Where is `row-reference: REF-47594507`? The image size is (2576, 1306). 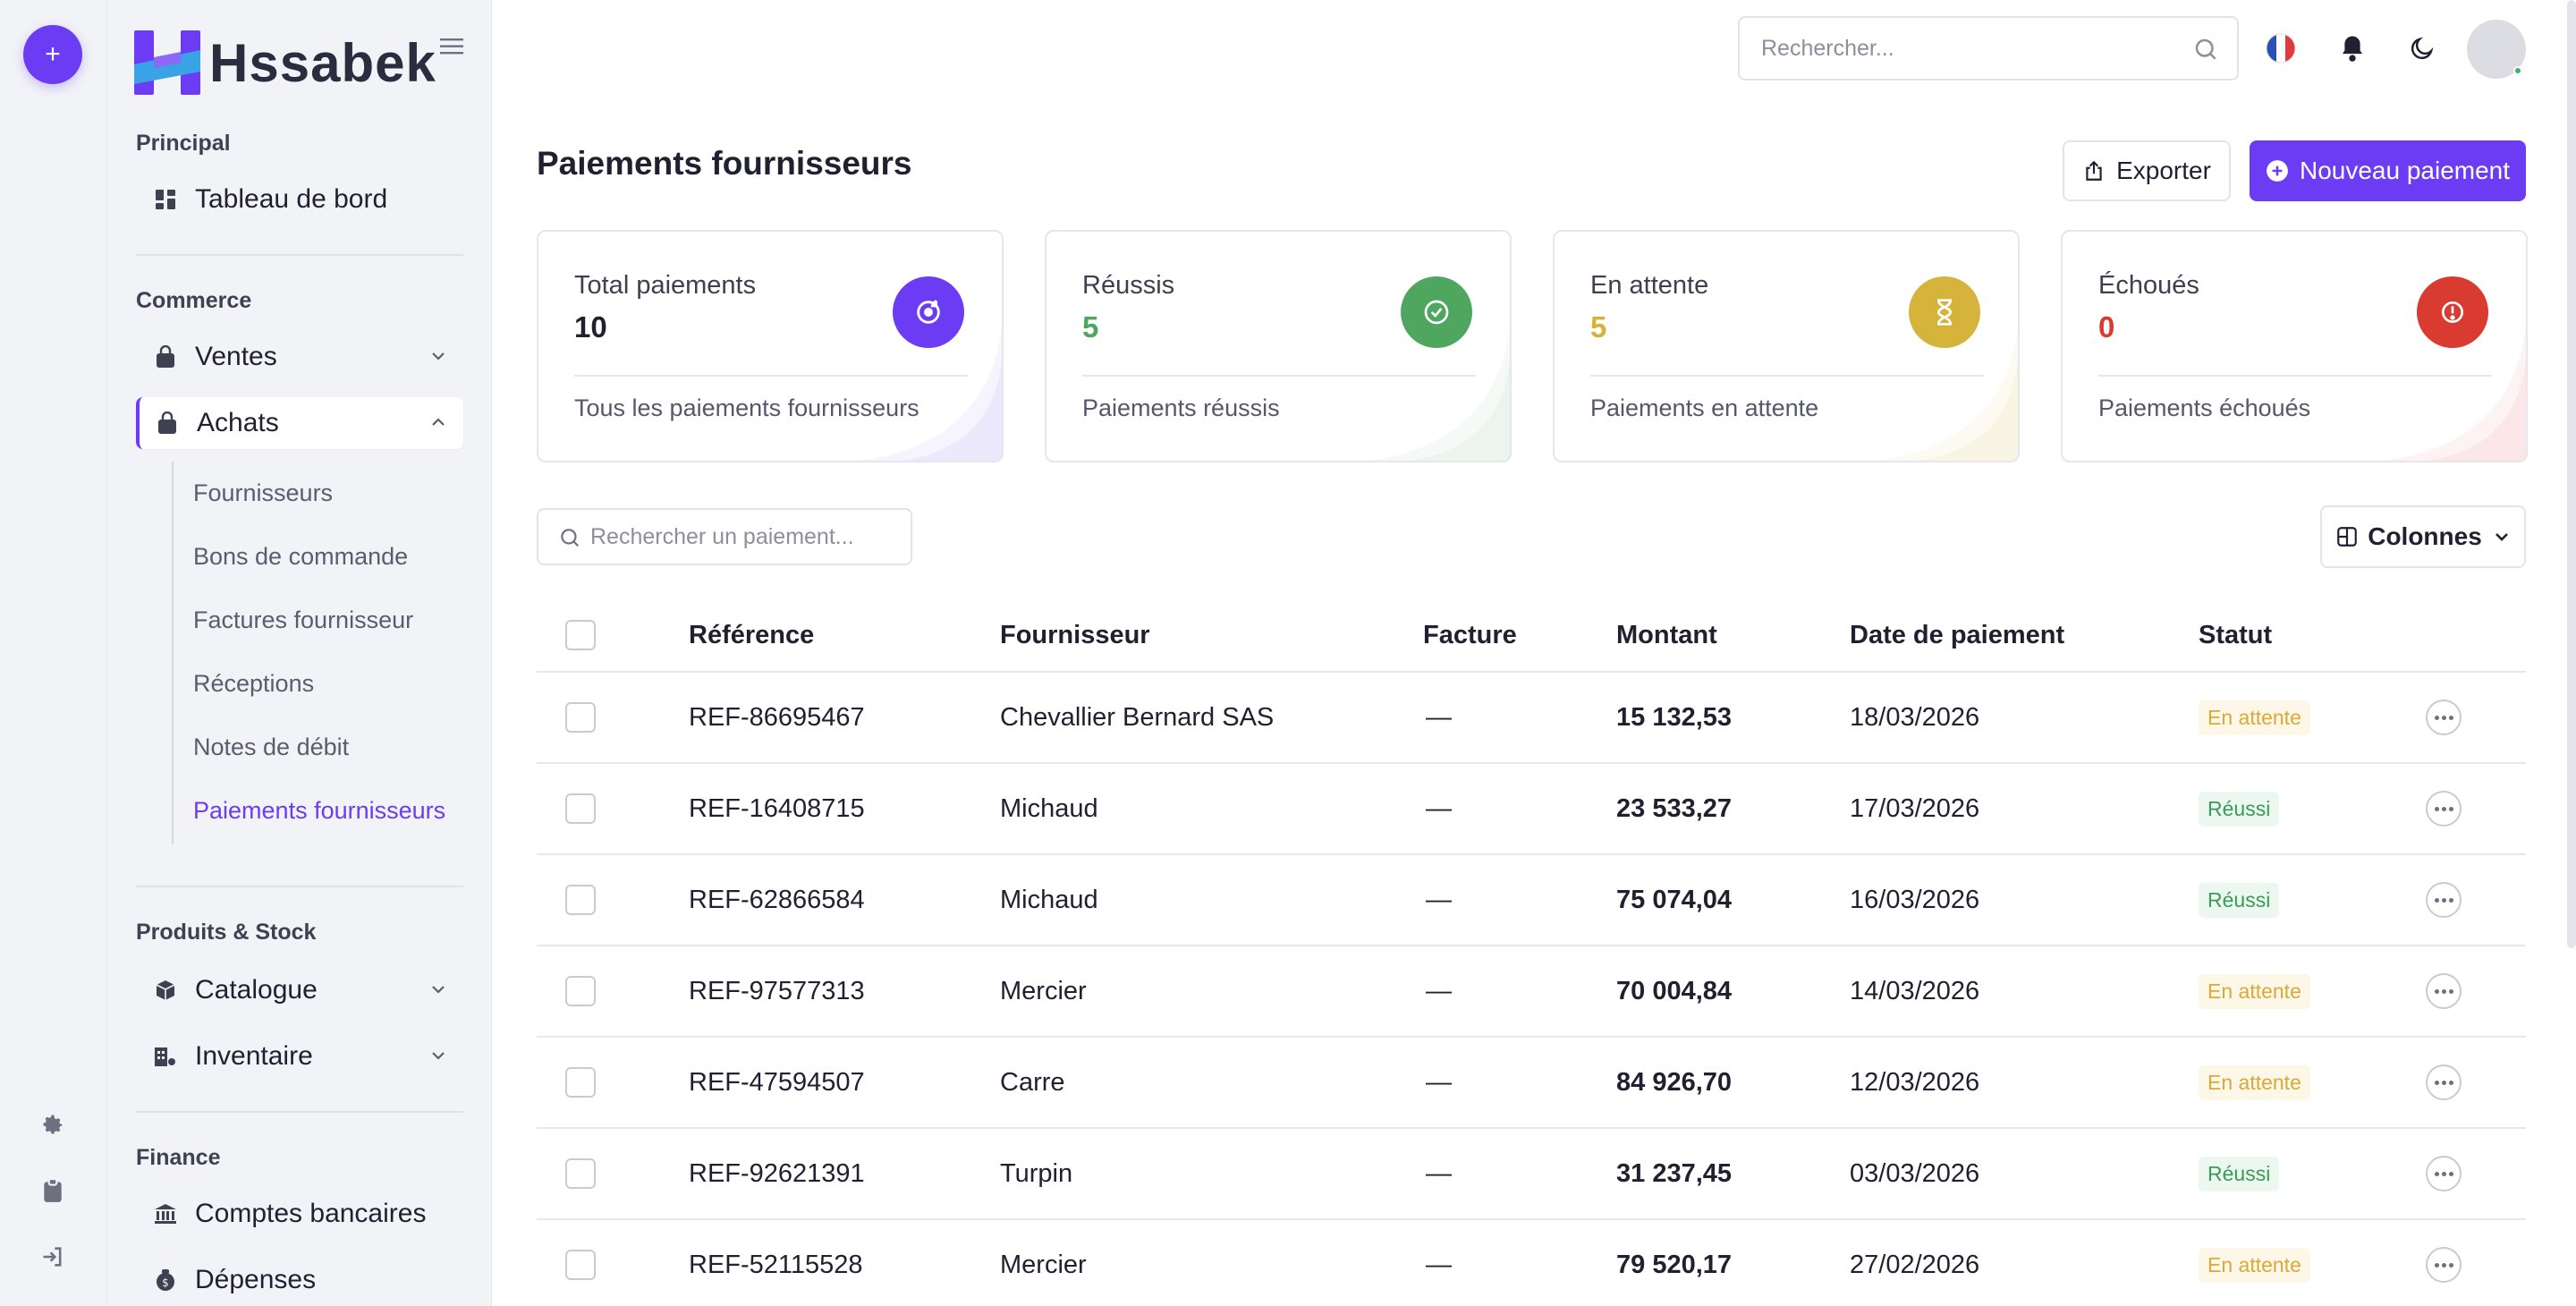
row-reference: REF-47594507 is located at coordinates (777, 1082).